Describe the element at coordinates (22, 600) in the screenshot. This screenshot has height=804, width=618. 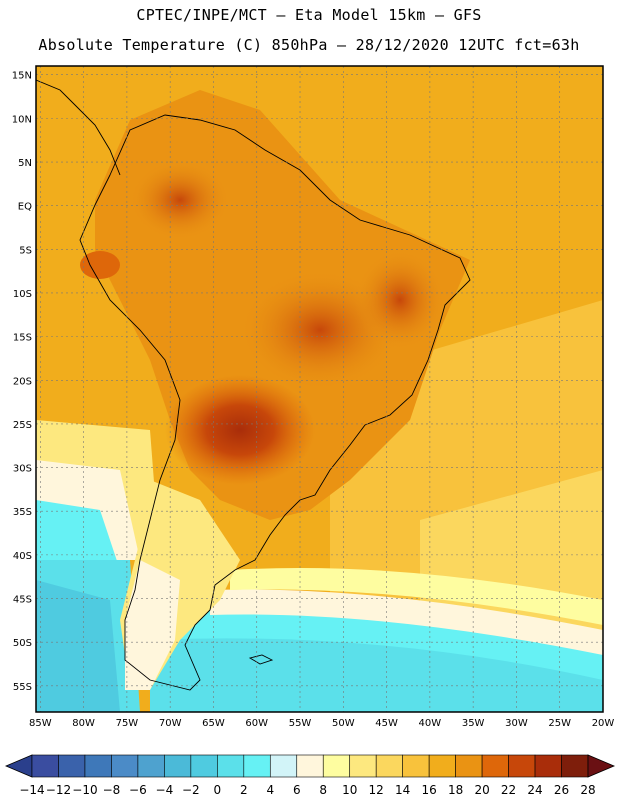
I see `lat-tick-label: 45S` at that location.